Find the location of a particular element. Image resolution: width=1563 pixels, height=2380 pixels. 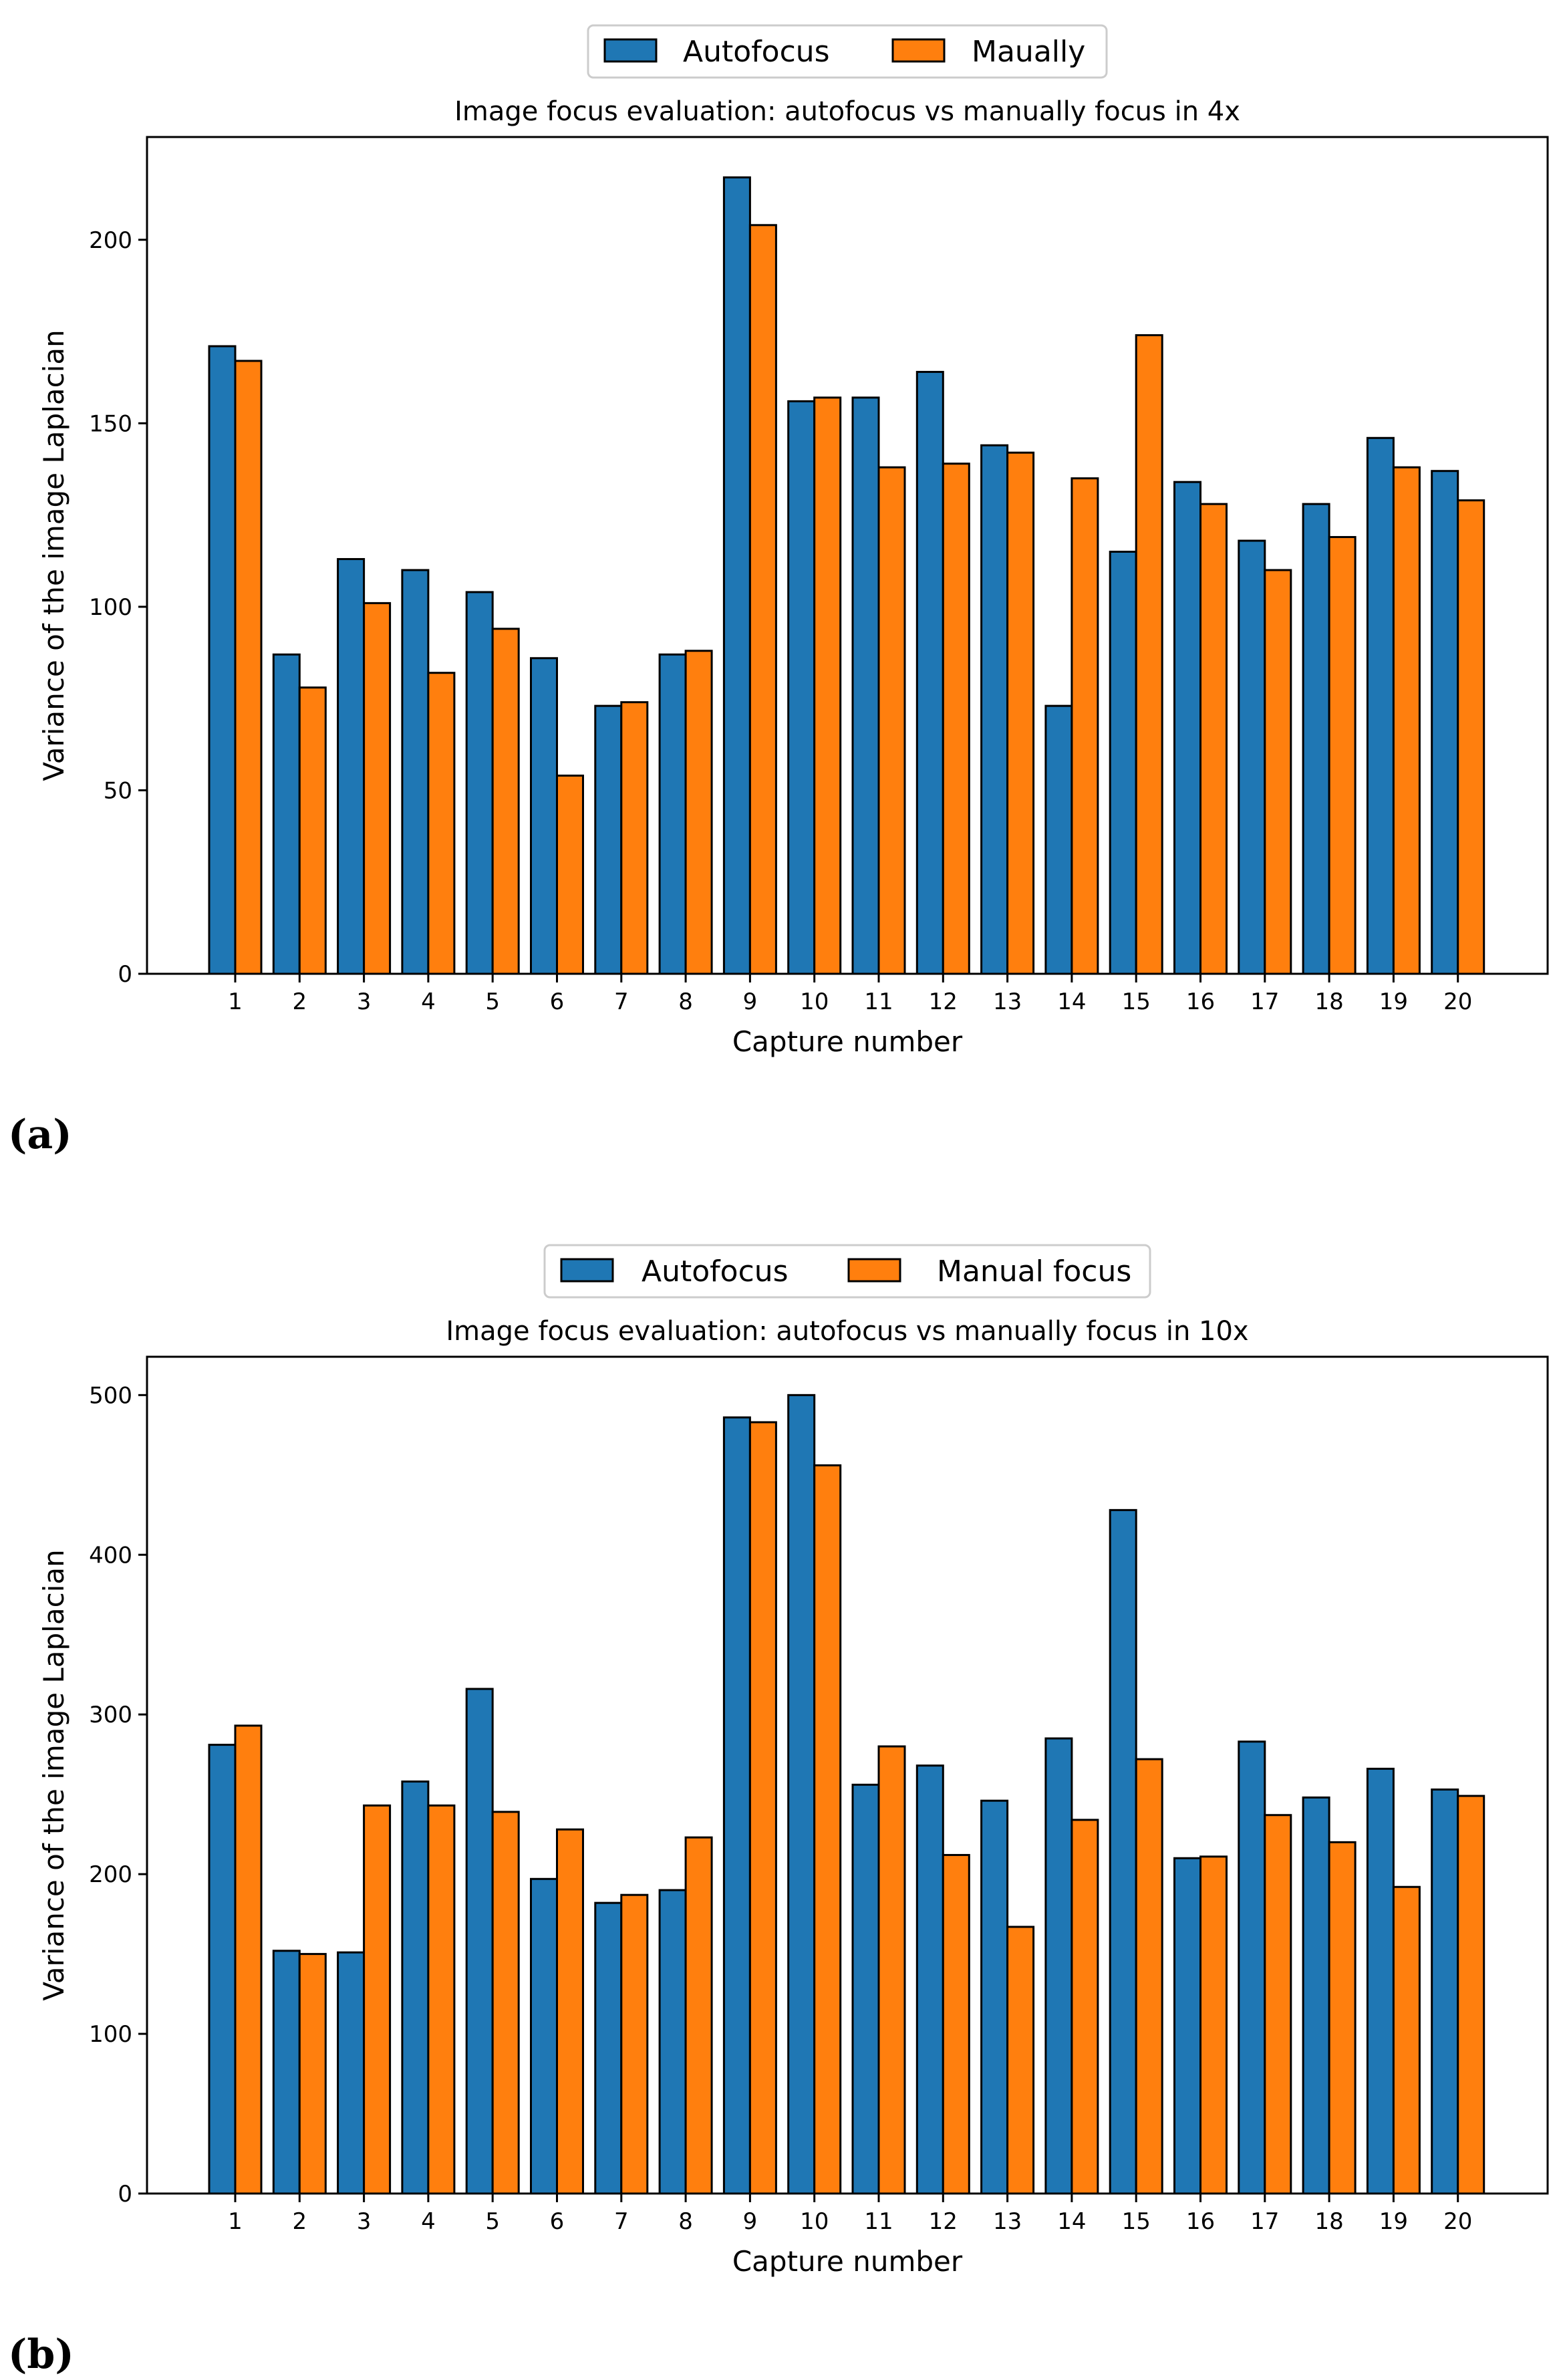

legend-label-manual: Maually is located at coordinates (1028, 52).